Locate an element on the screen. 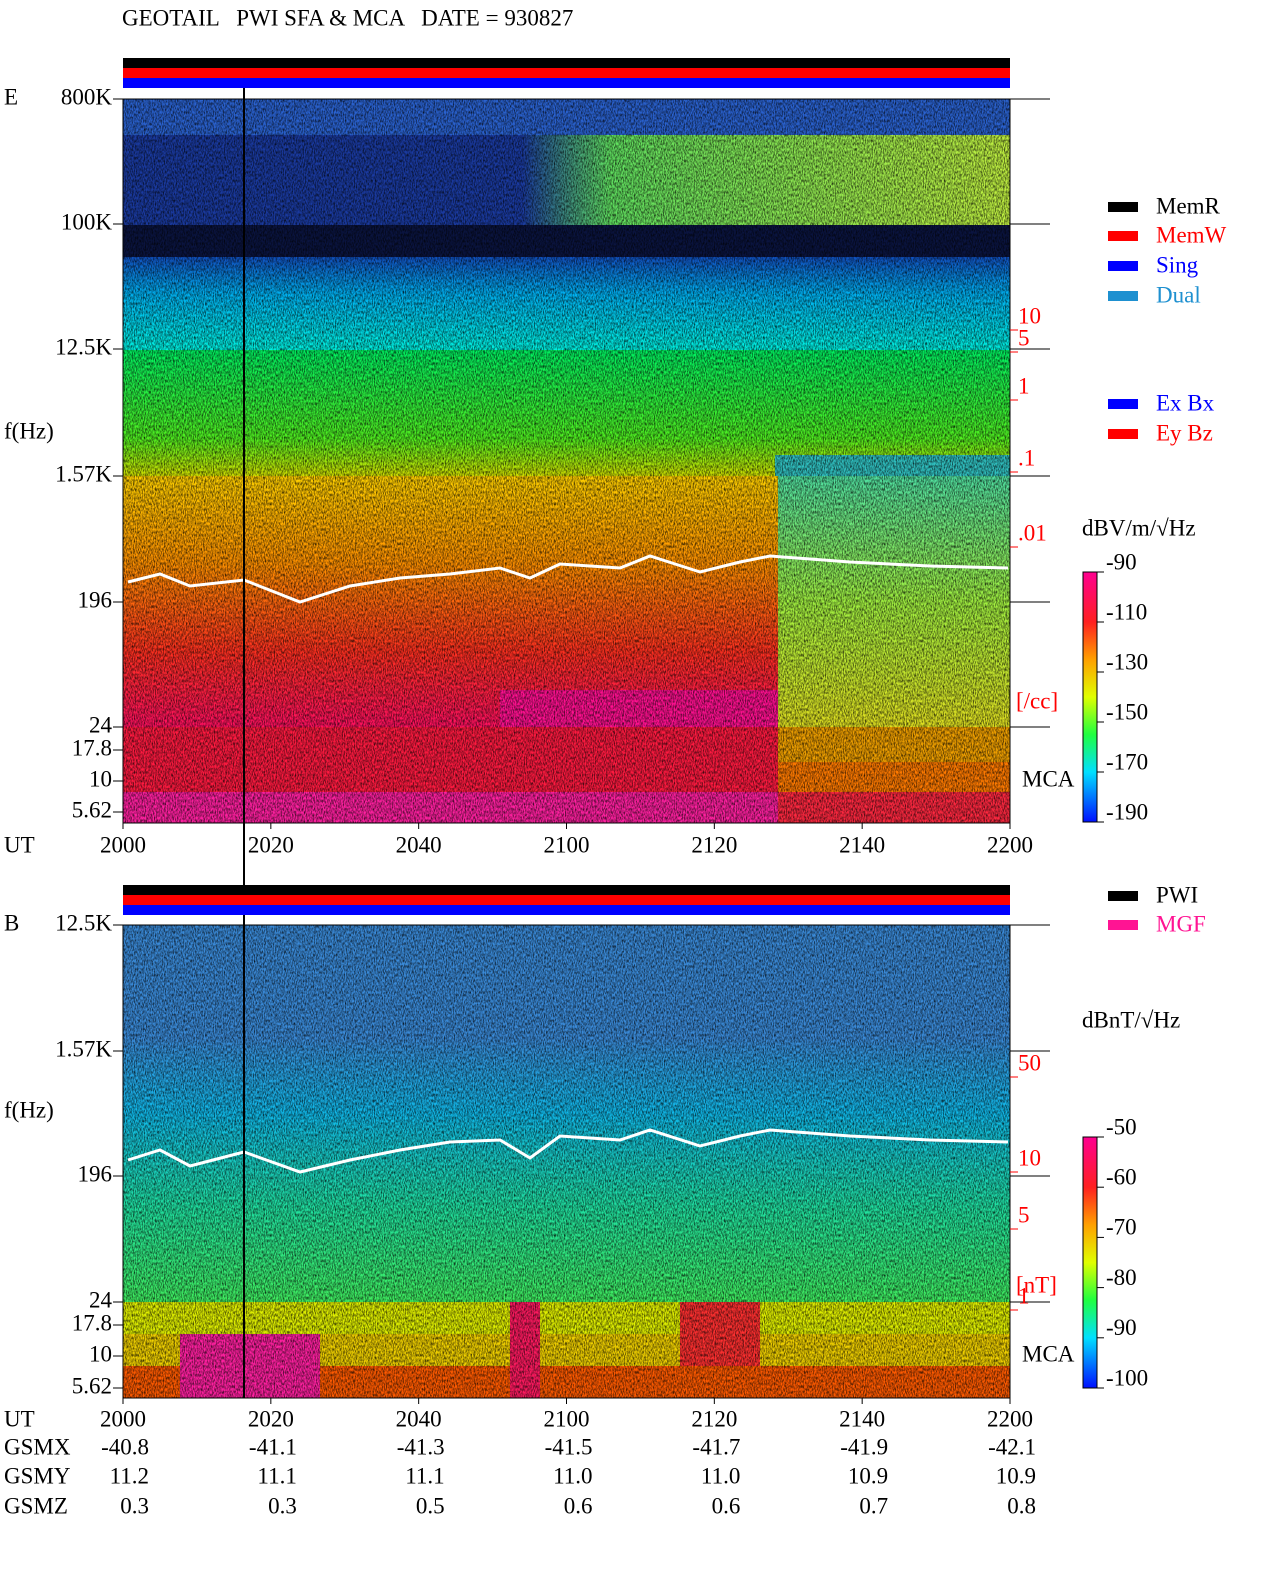 Image resolution: width=1280 pixels, height=1593 pixels. x-tick-label: 2140 is located at coordinates (862, 844).